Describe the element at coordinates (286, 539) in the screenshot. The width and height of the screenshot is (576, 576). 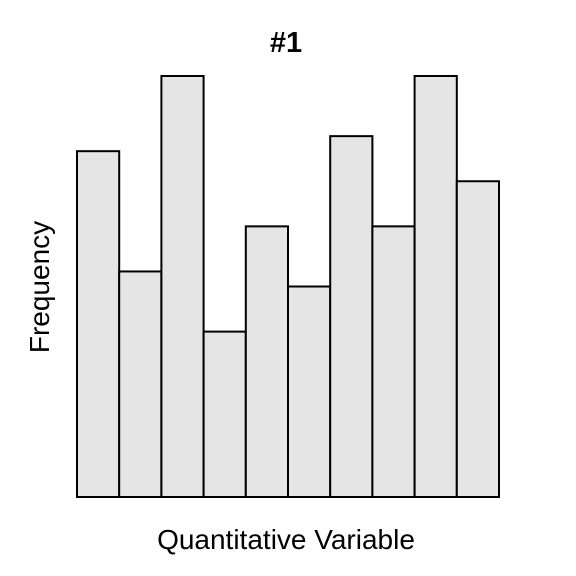
I see `x-axis-label: Quantitative Variable` at that location.